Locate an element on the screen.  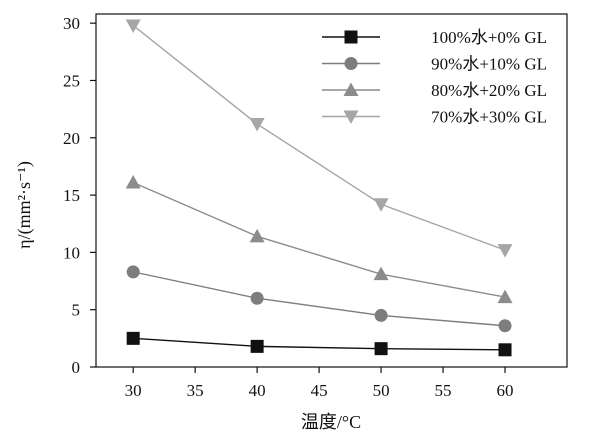
x-tick-label: 55 is located at coordinates (443, 390).